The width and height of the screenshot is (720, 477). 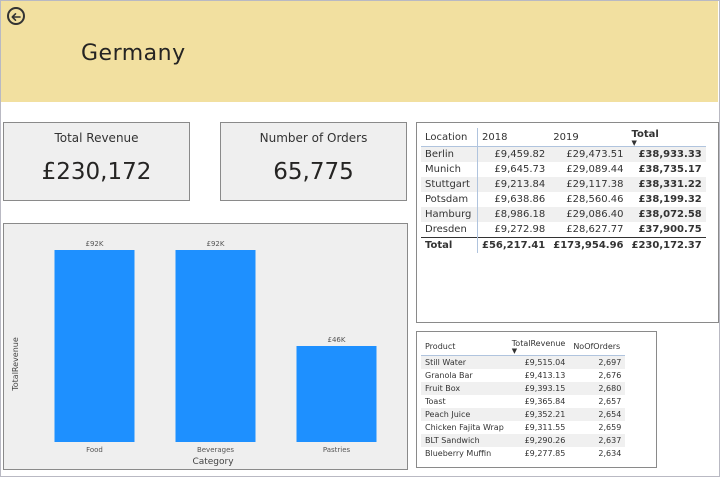 What do you see at coordinates (545, 375) in the screenshot?
I see `total-revenue-cell: £9,413.13` at bounding box center [545, 375].